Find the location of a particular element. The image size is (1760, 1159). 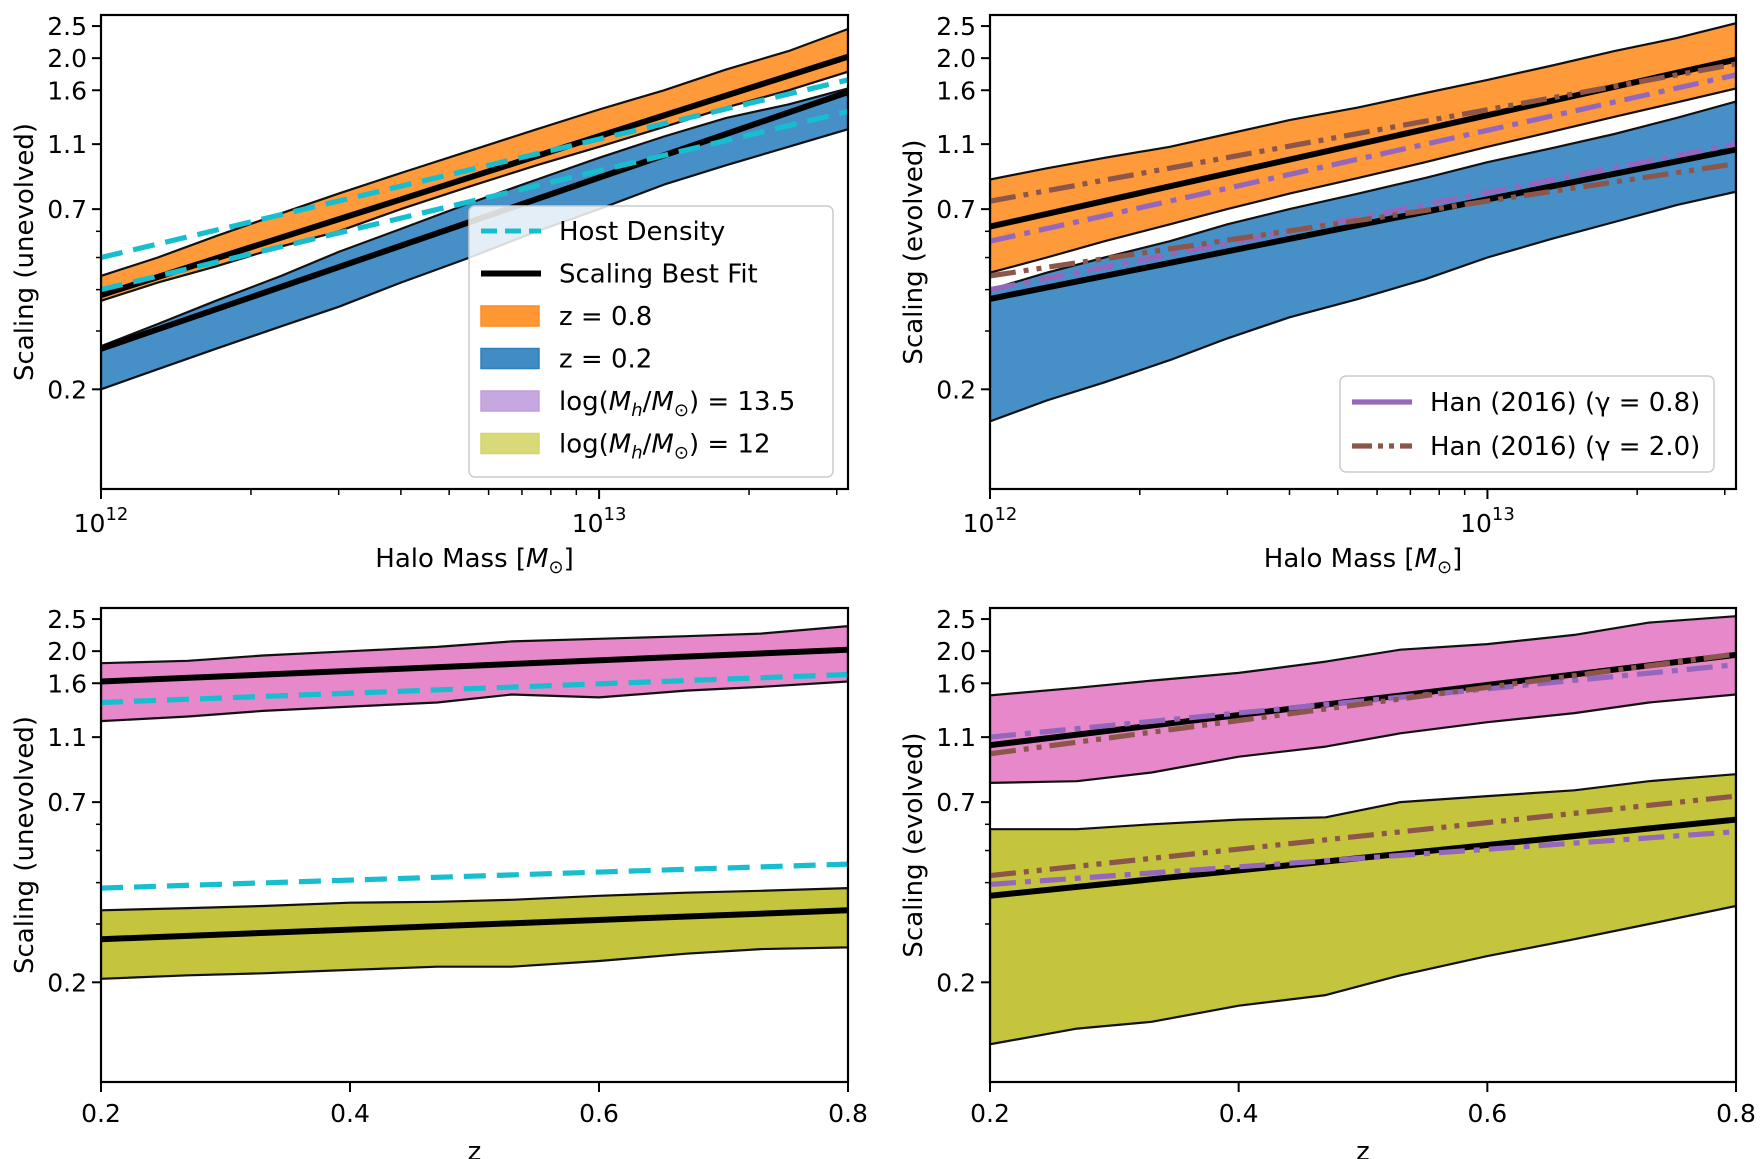

legend-text-sub: h is located at coordinates (636, 453).